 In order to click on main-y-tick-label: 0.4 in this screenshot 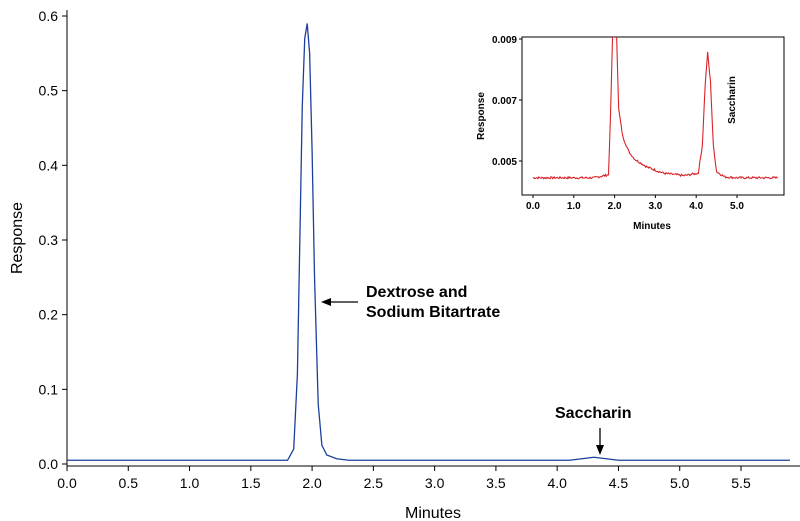, I will do `click(49, 165)`.